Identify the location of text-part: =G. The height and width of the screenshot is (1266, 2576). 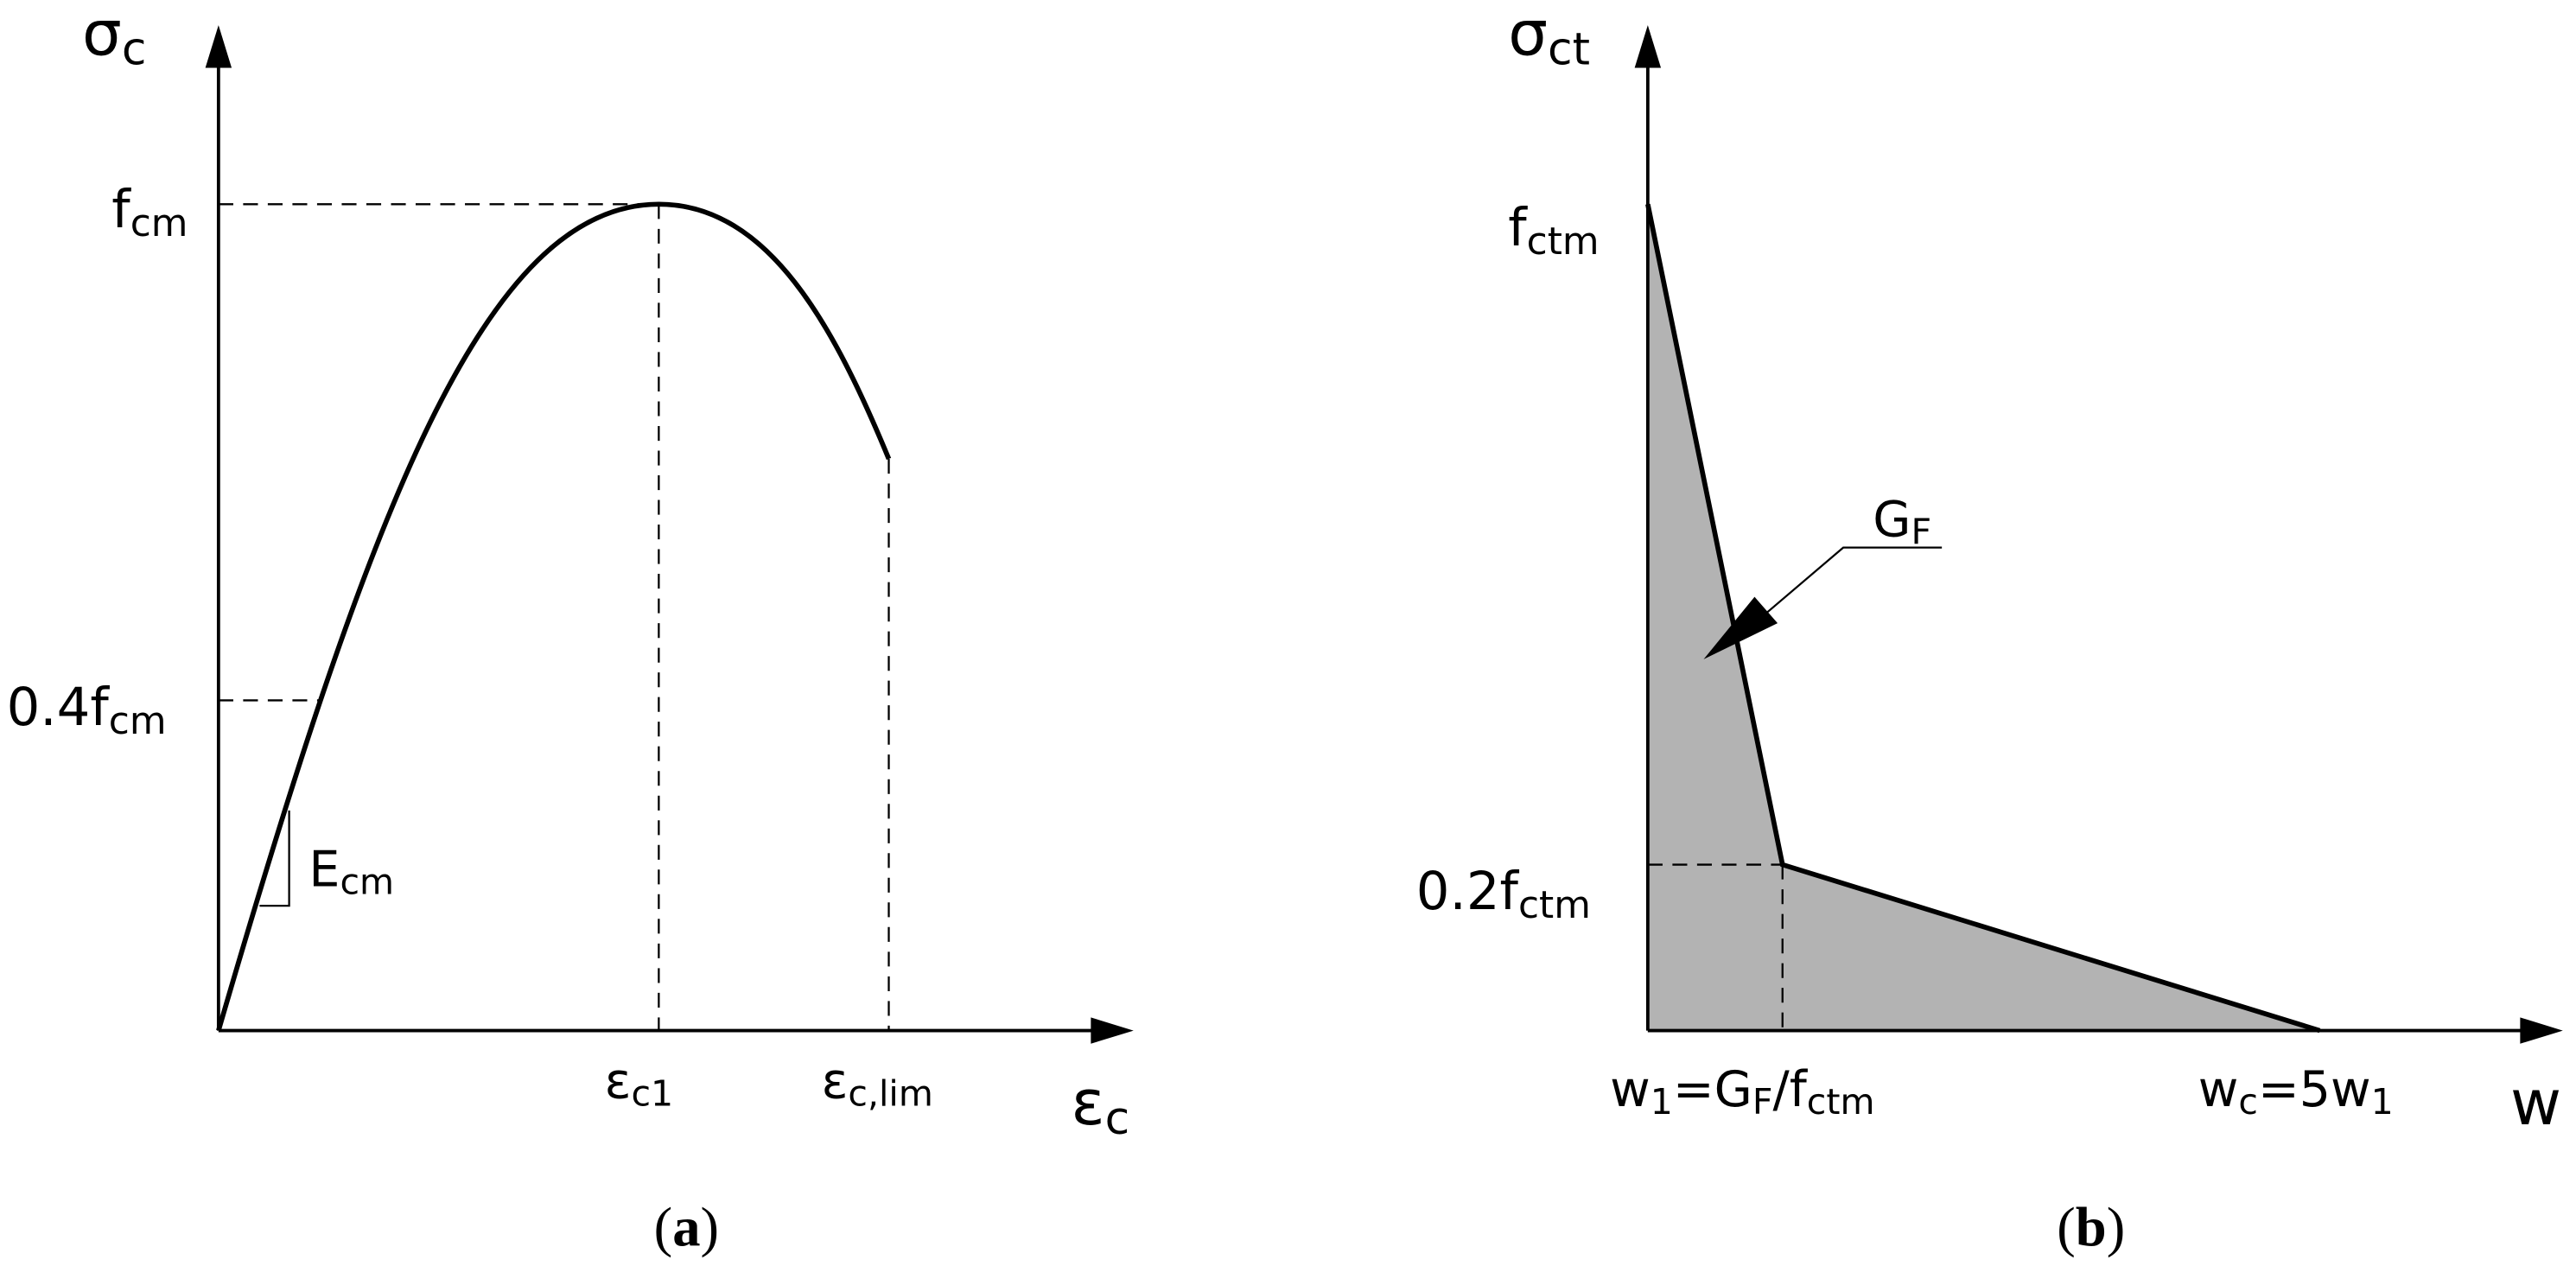
(1712, 1089).